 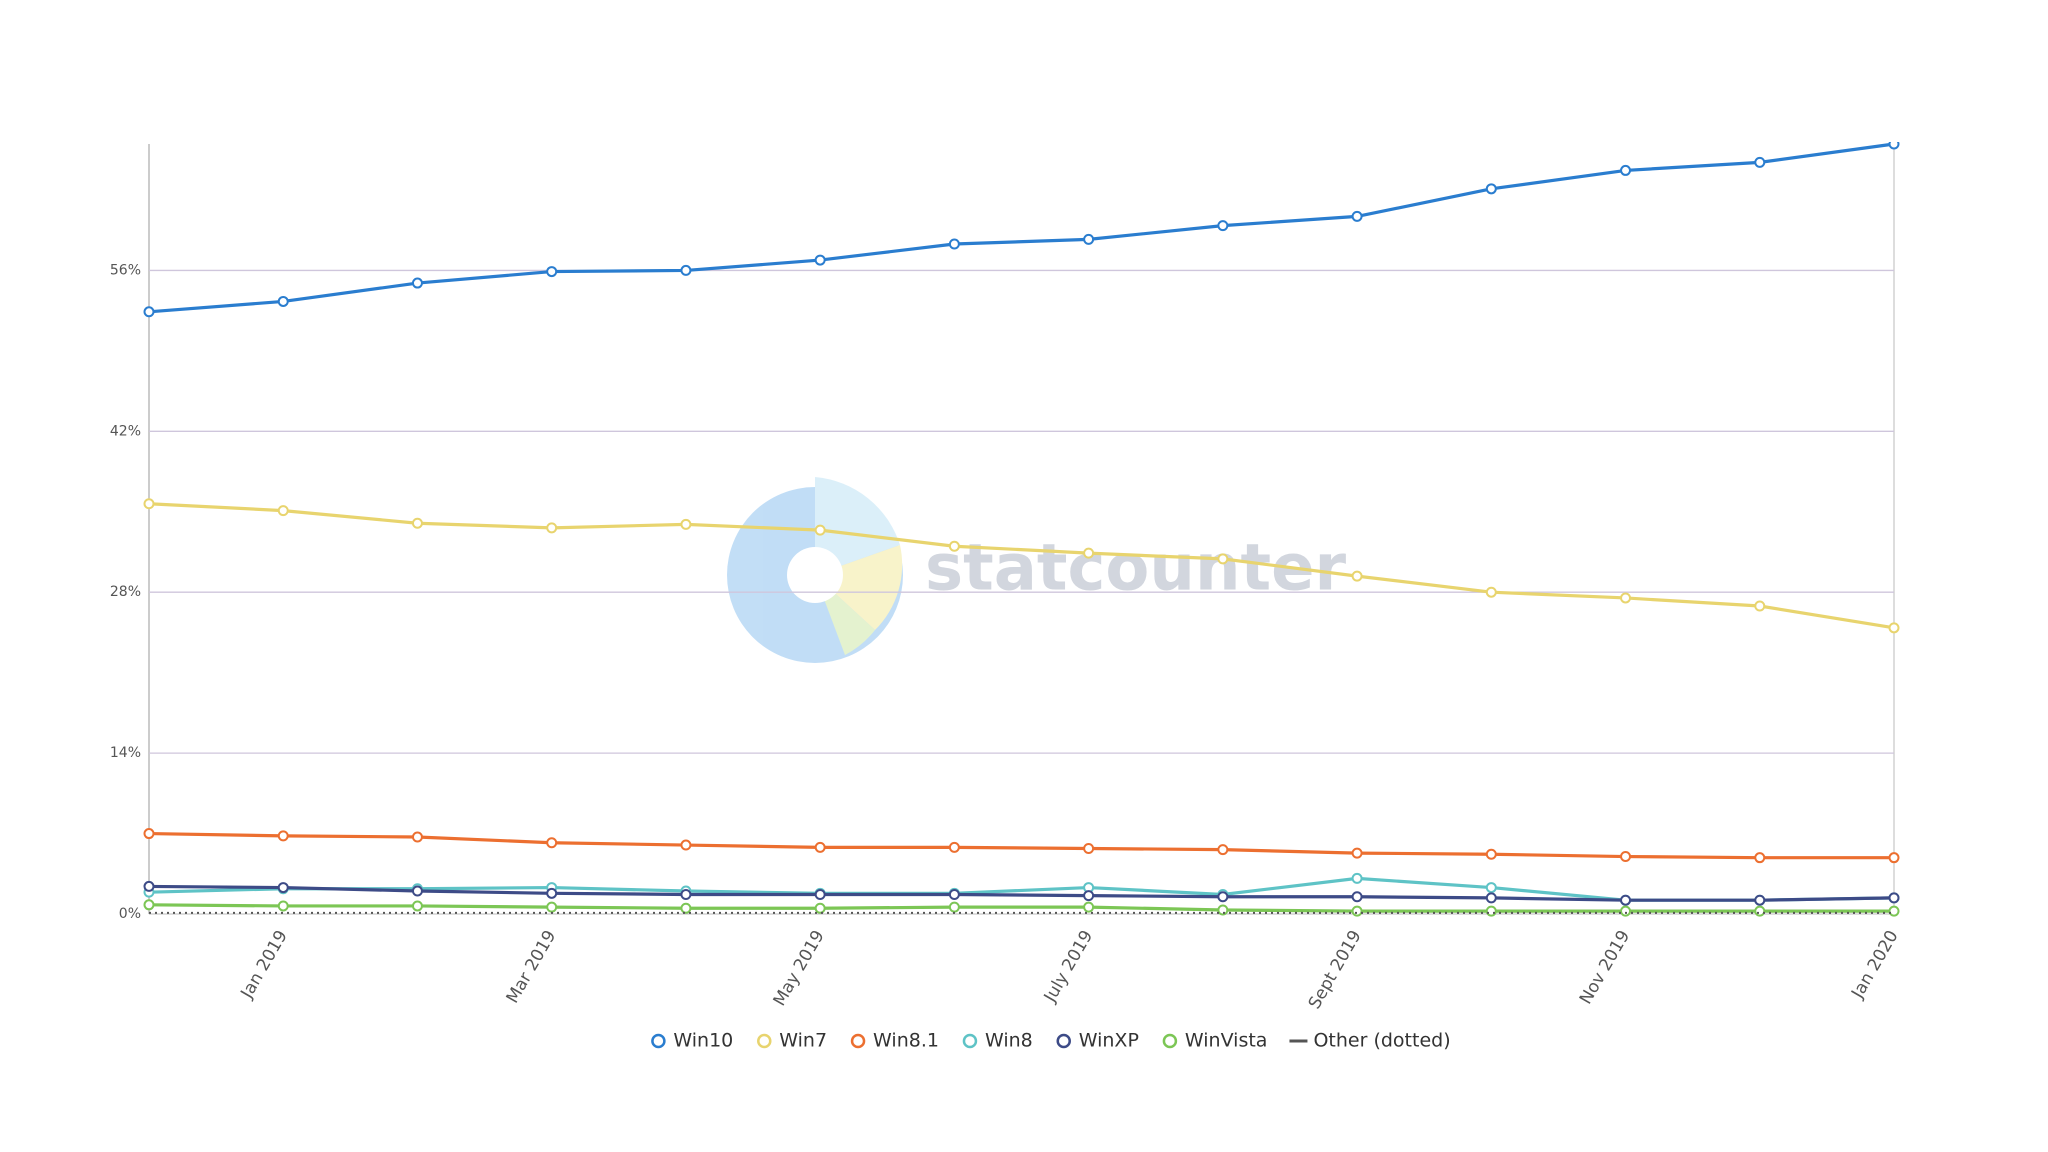 I want to click on y-tick-label: 42%, so click(x=125, y=431).